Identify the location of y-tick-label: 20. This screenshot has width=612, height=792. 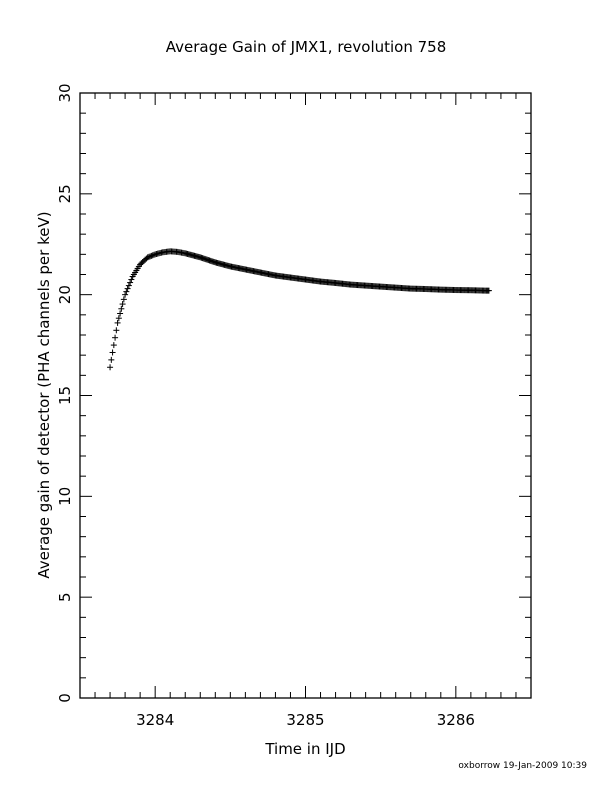
(65, 294).